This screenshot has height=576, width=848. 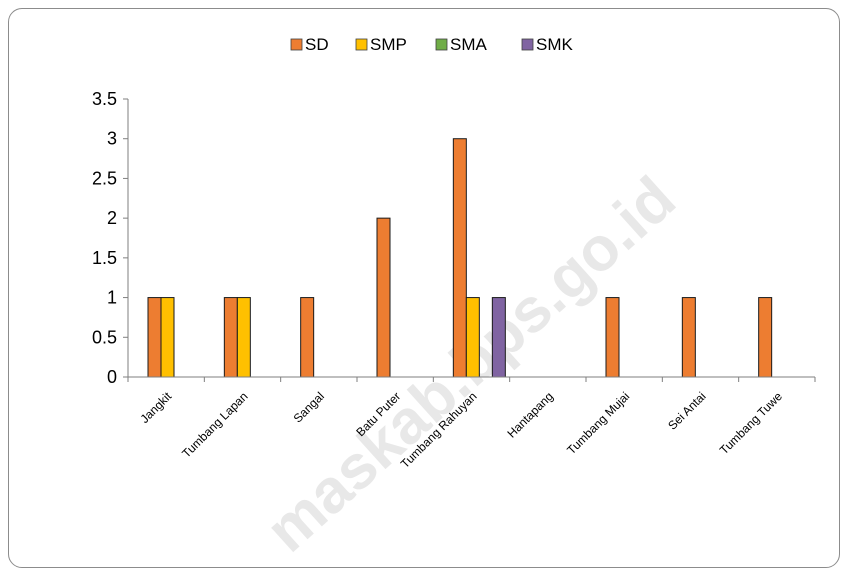 I want to click on x-tick-label: Jangkit, so click(x=155, y=407).